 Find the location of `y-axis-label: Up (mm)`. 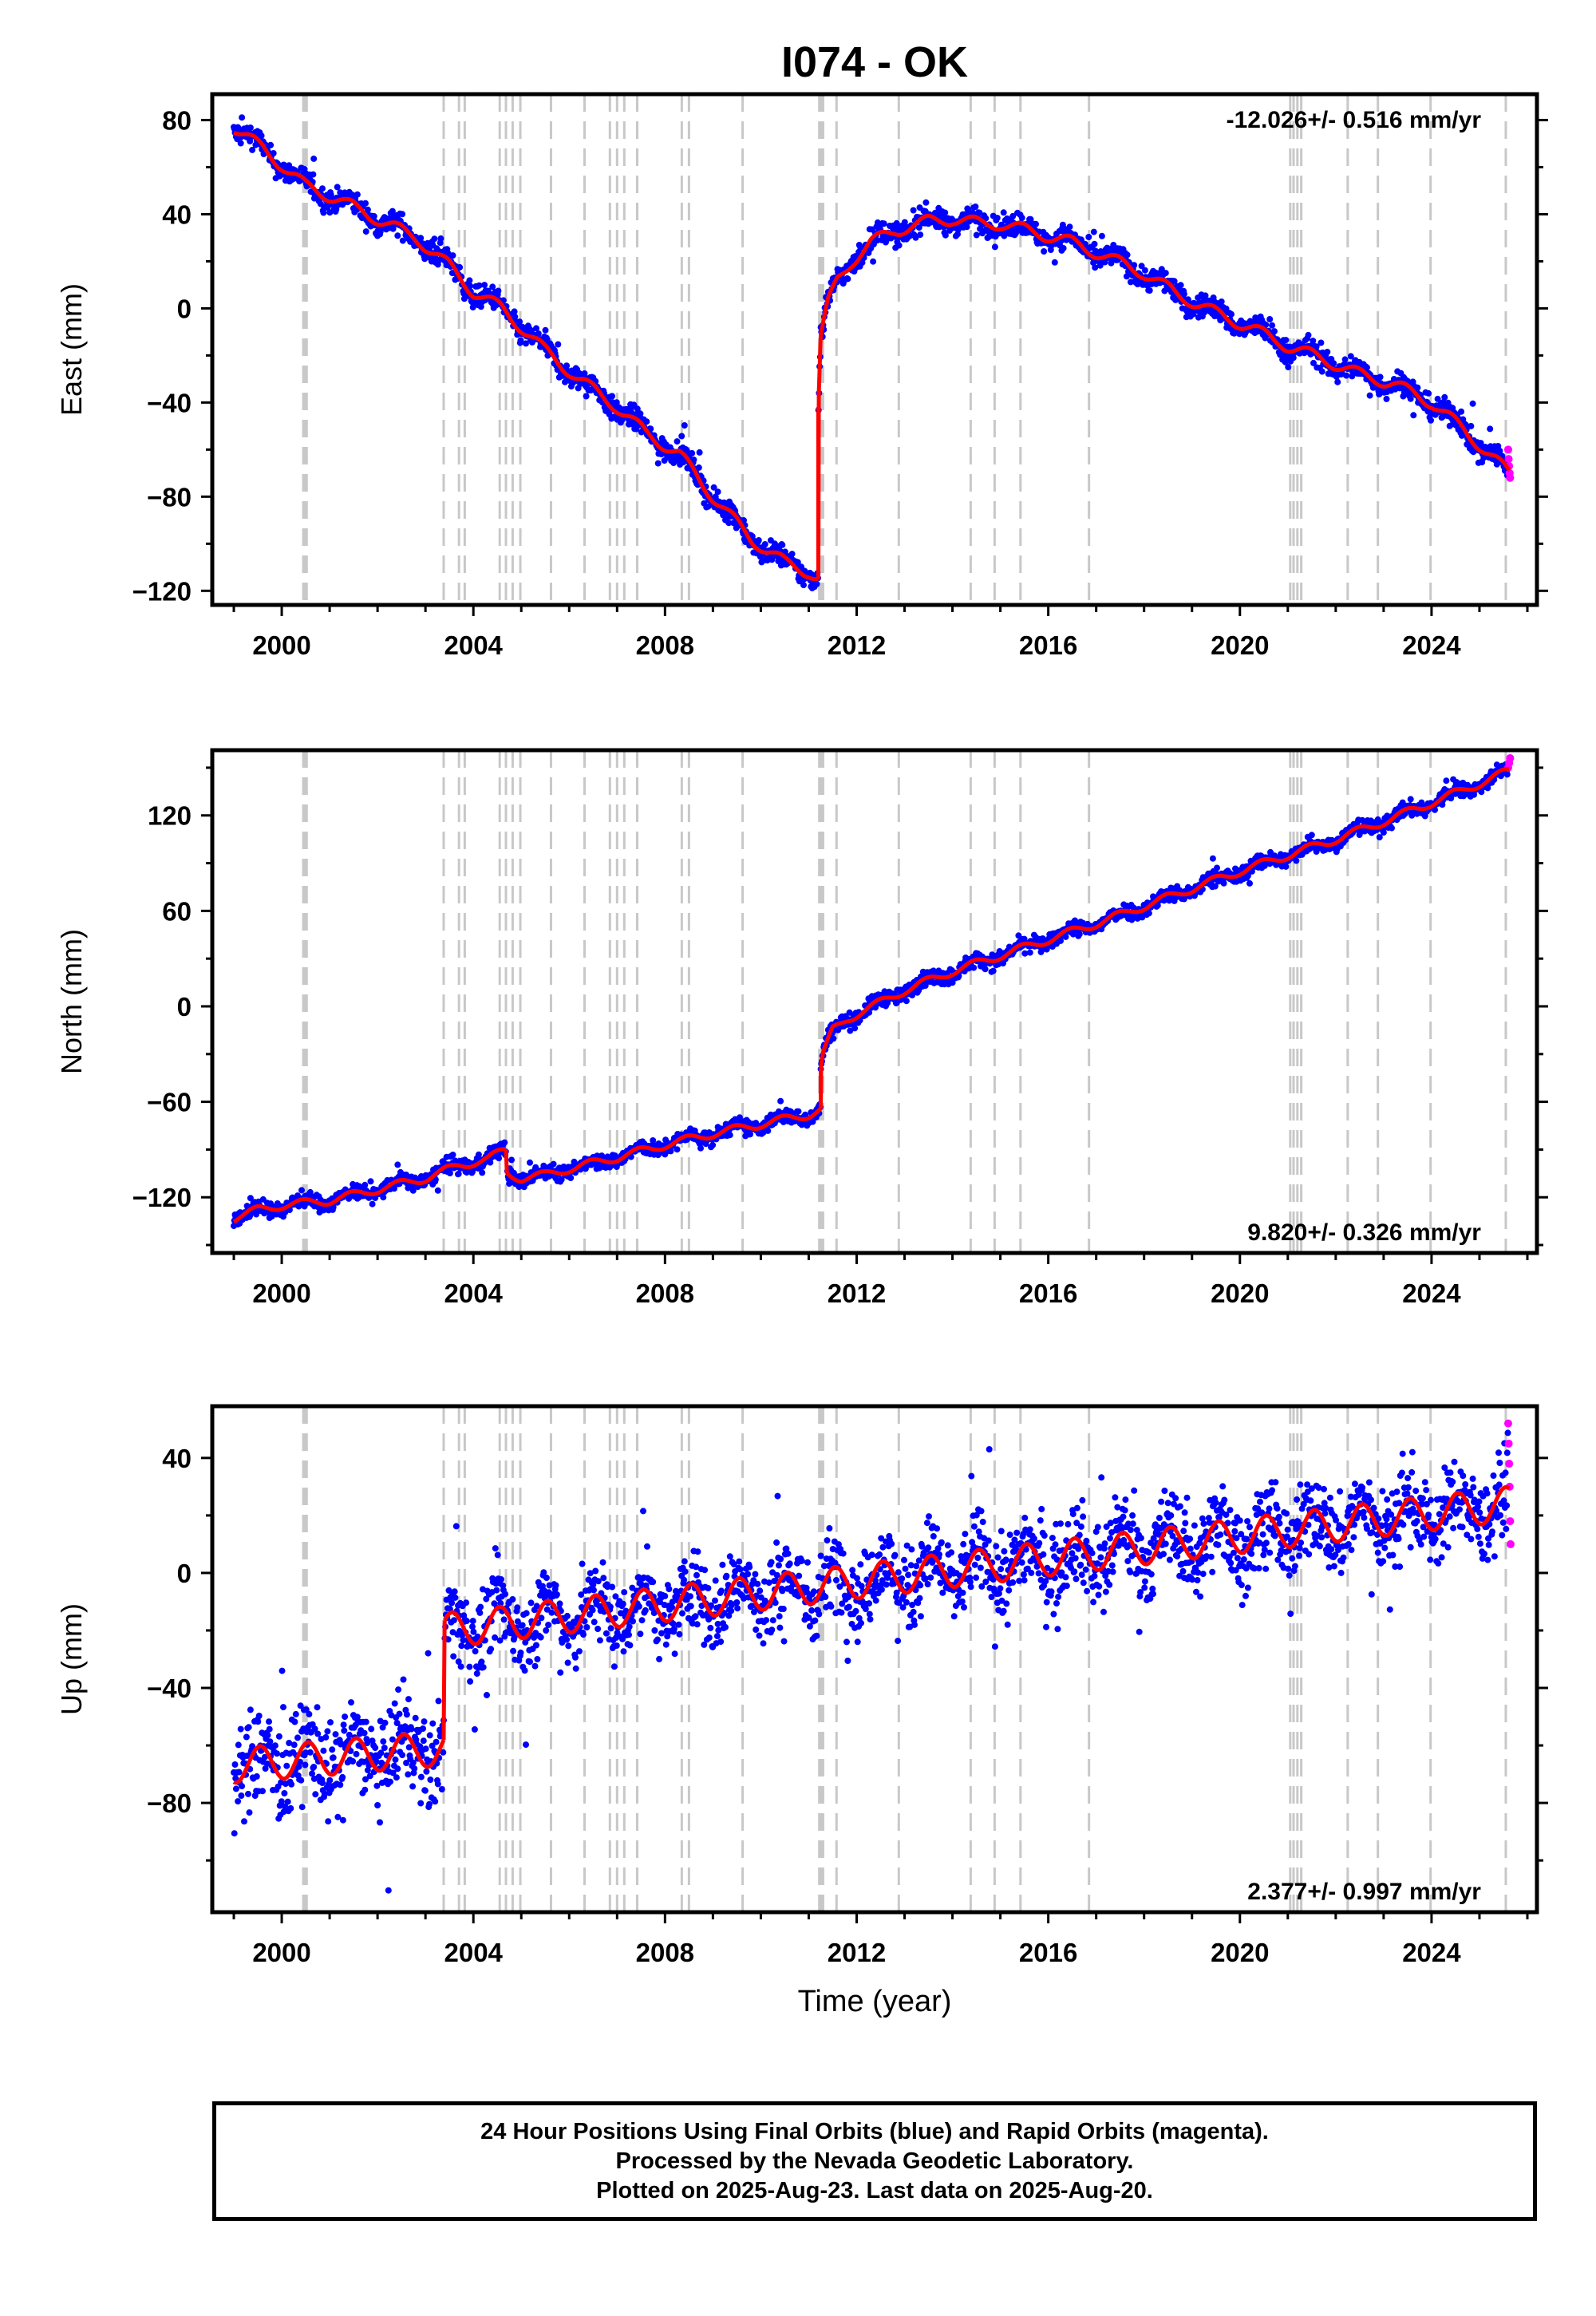

y-axis-label: Up (mm) is located at coordinates (71, 1659).